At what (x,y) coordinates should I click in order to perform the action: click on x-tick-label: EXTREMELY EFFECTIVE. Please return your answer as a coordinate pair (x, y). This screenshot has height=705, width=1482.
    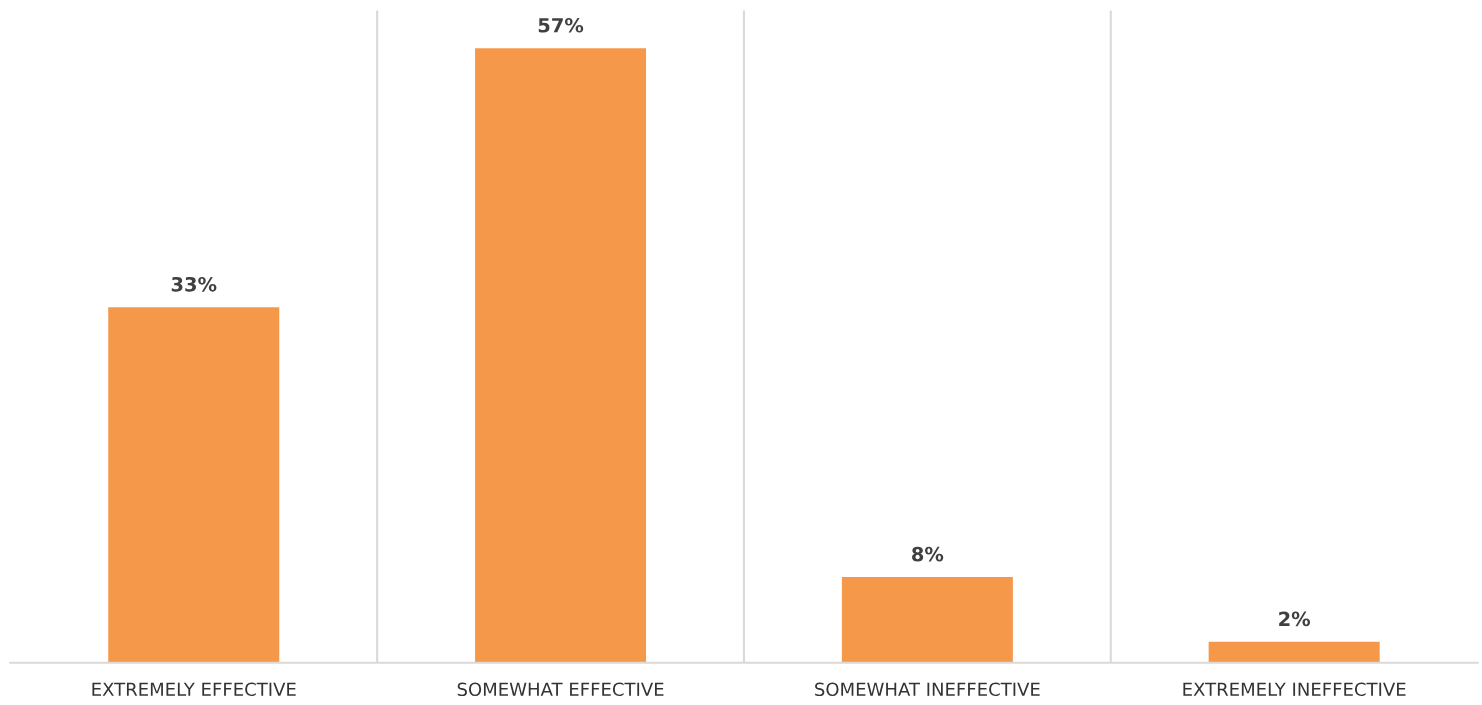
    Looking at the image, I should click on (194, 689).